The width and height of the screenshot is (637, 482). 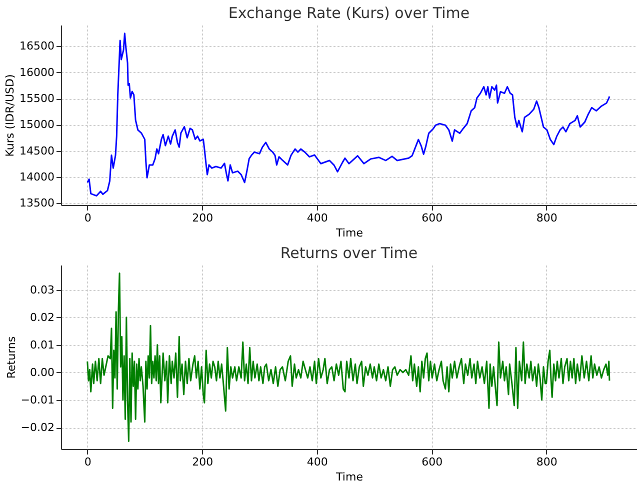 I want to click on y-tick-label: 14500, so click(x=37, y=151).